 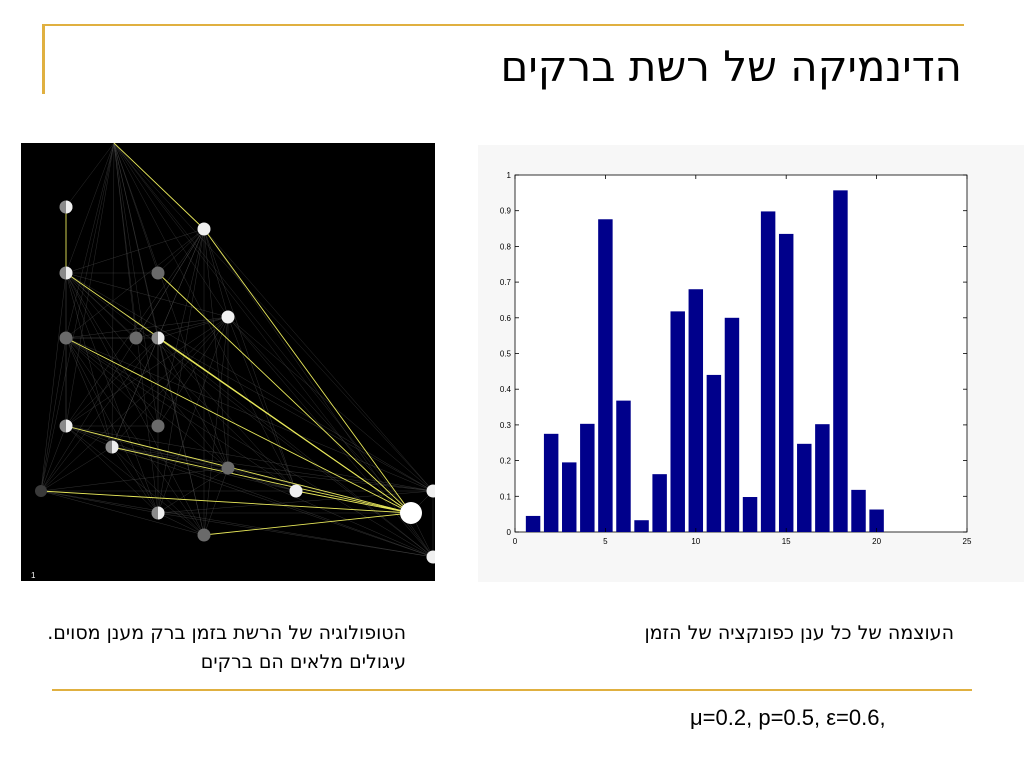 I want to click on chart-x-tick-label: 0, so click(x=515, y=541).